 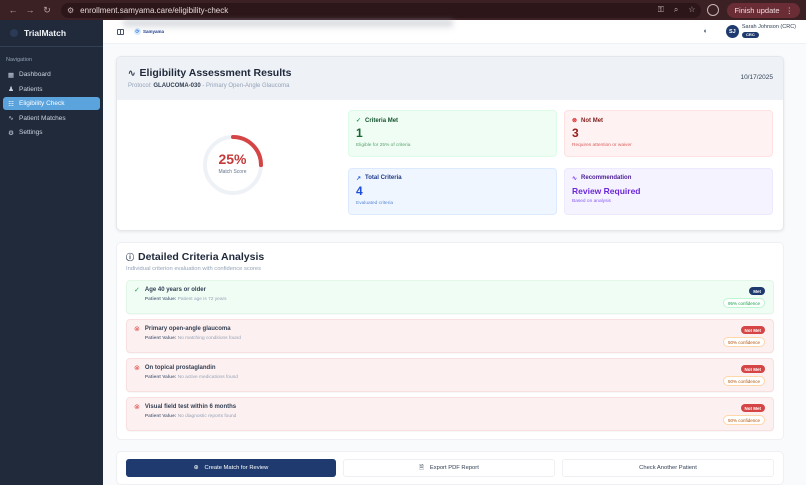 What do you see at coordinates (732, 31) in the screenshot?
I see `avatar: SJ` at bounding box center [732, 31].